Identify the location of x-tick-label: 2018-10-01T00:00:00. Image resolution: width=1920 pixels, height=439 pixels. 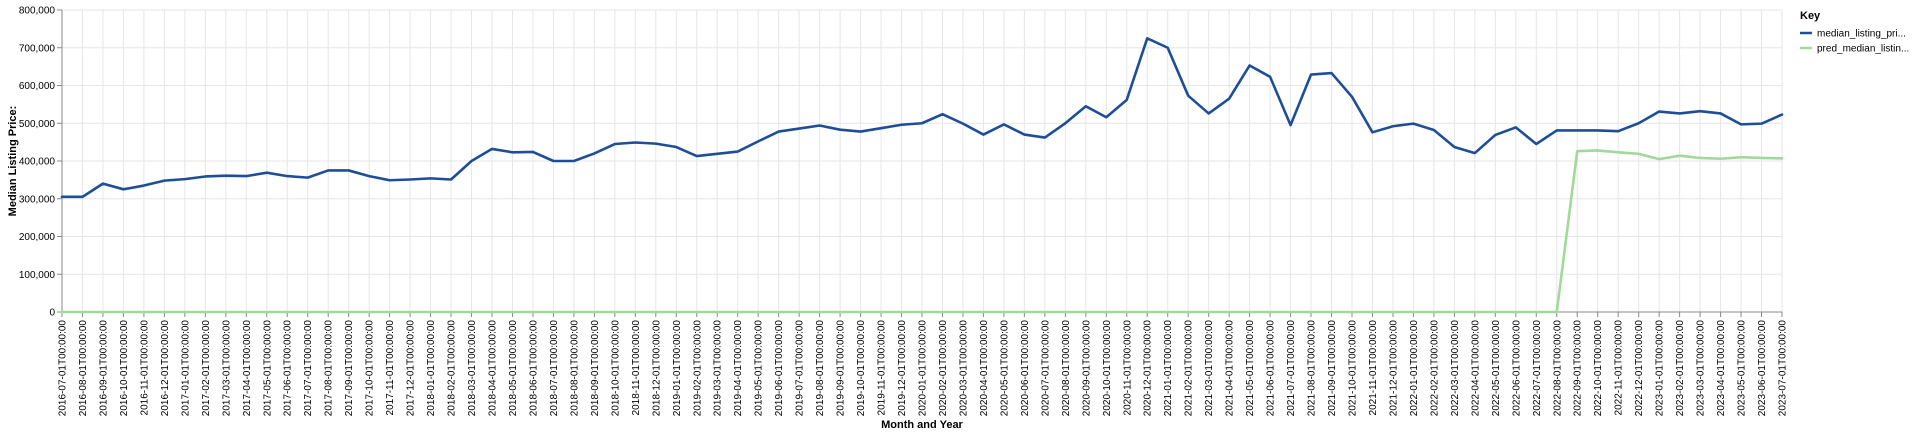
(615, 368).